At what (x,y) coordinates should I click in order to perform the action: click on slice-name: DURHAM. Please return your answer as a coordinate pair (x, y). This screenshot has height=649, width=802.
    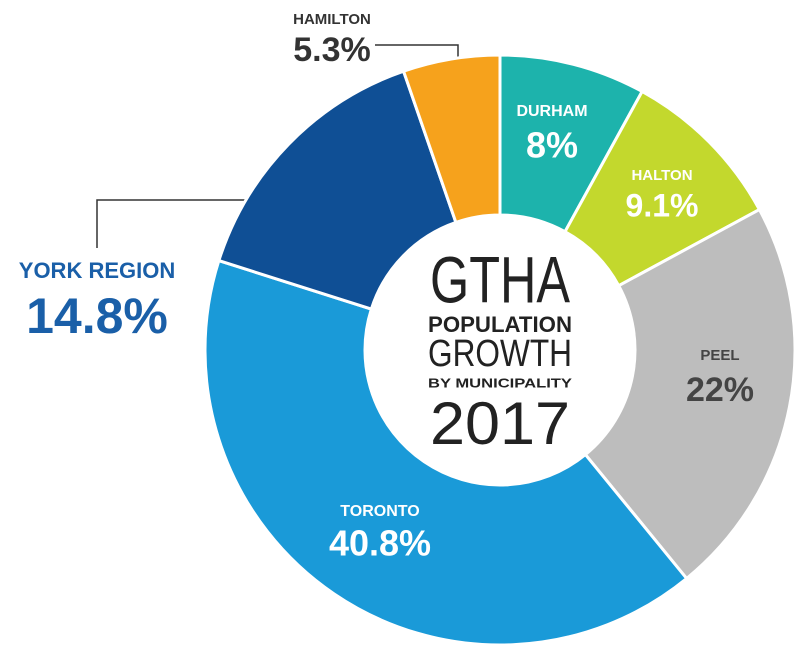
    Looking at the image, I should click on (551, 111).